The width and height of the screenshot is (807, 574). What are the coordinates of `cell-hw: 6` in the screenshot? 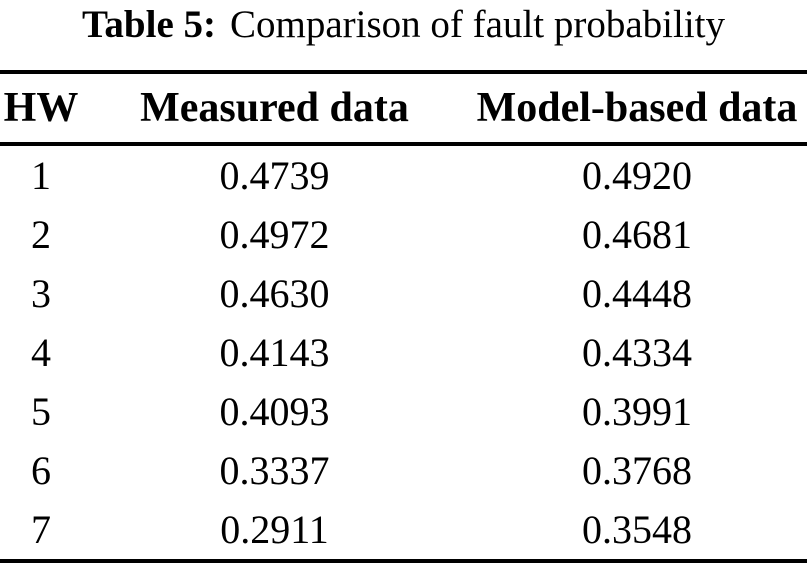 It's located at (41, 470).